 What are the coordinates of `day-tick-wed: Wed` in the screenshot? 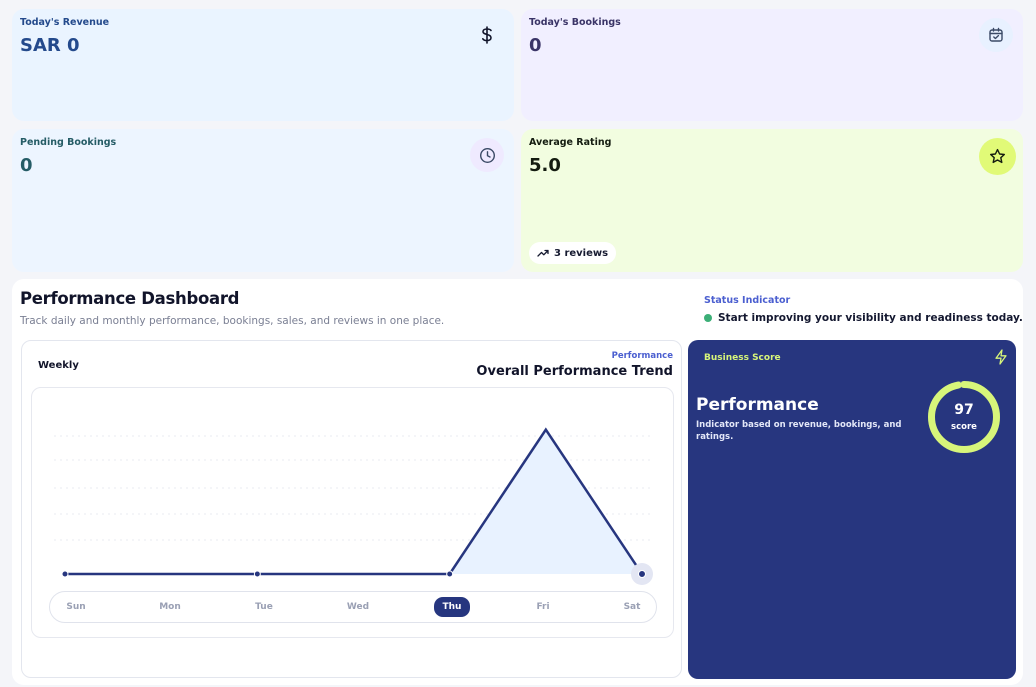 It's located at (358, 607).